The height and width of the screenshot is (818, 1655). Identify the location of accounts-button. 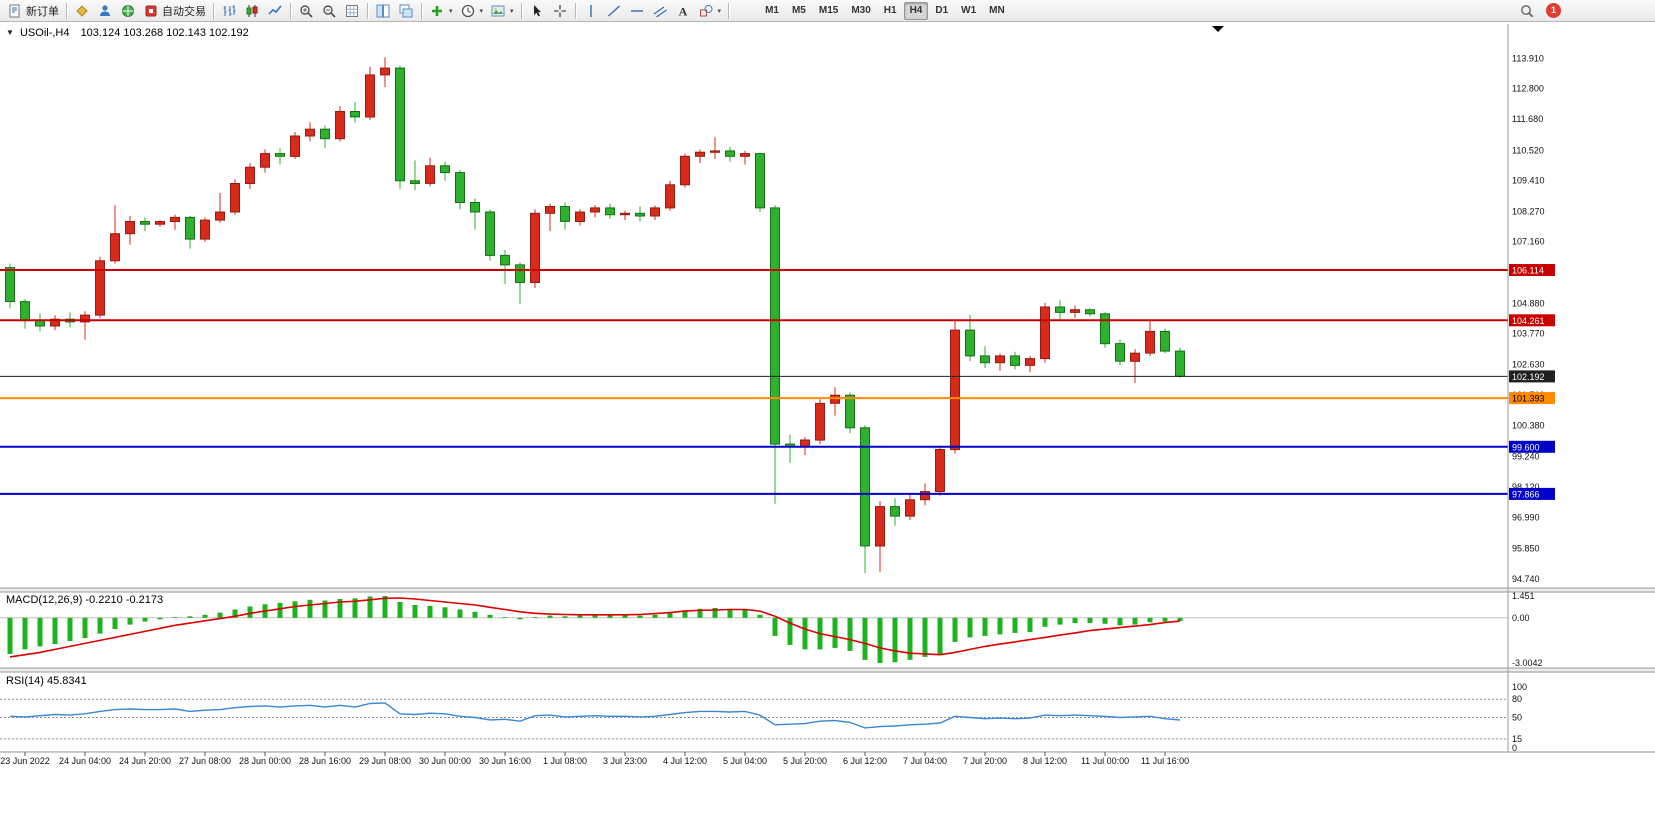
(105, 11).